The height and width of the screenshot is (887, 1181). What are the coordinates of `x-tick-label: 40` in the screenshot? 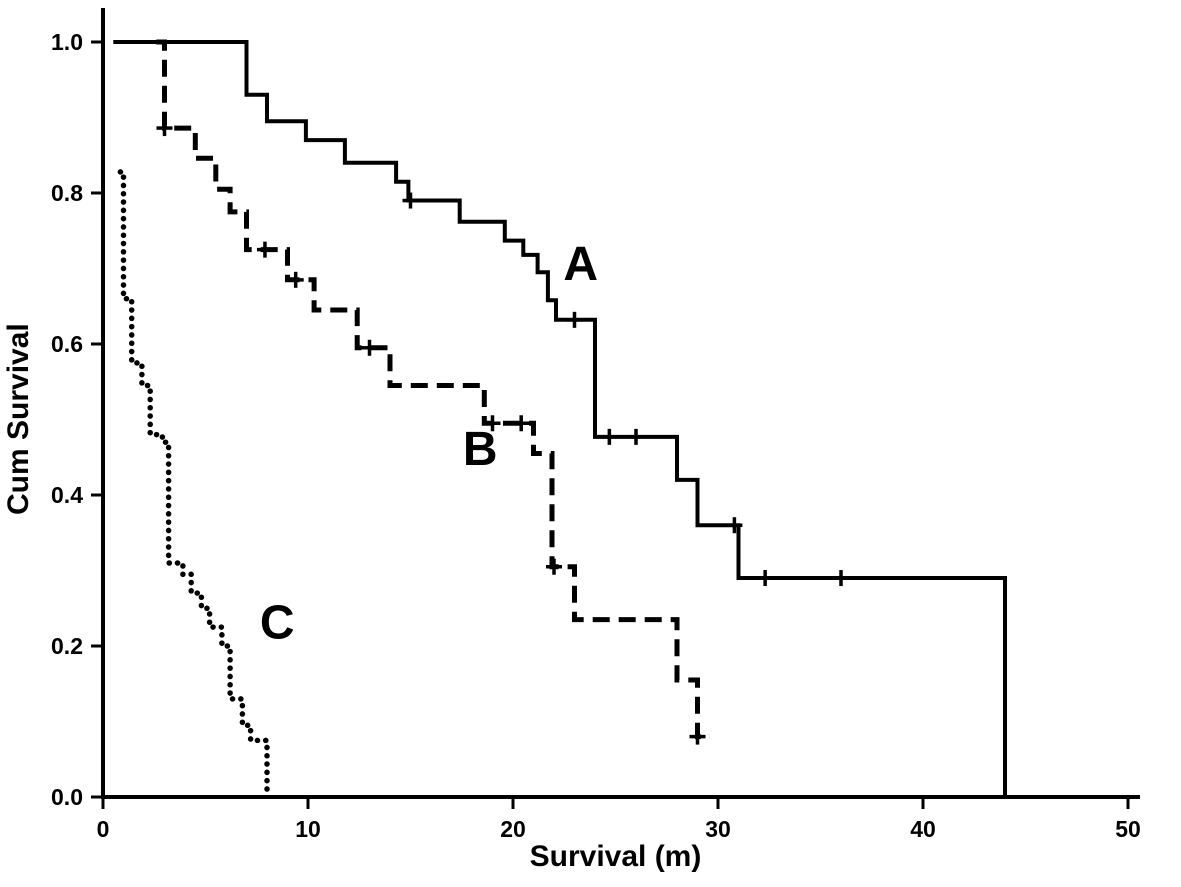 It's located at (923, 829).